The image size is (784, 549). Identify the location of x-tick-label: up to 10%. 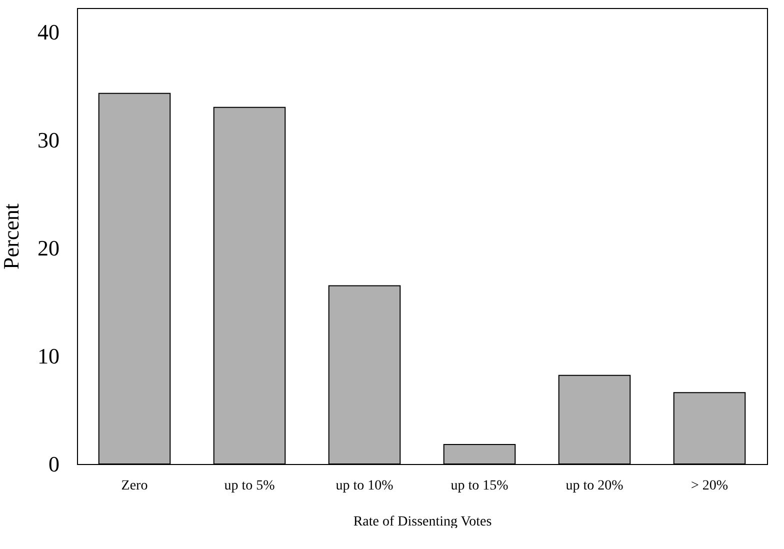
(365, 486).